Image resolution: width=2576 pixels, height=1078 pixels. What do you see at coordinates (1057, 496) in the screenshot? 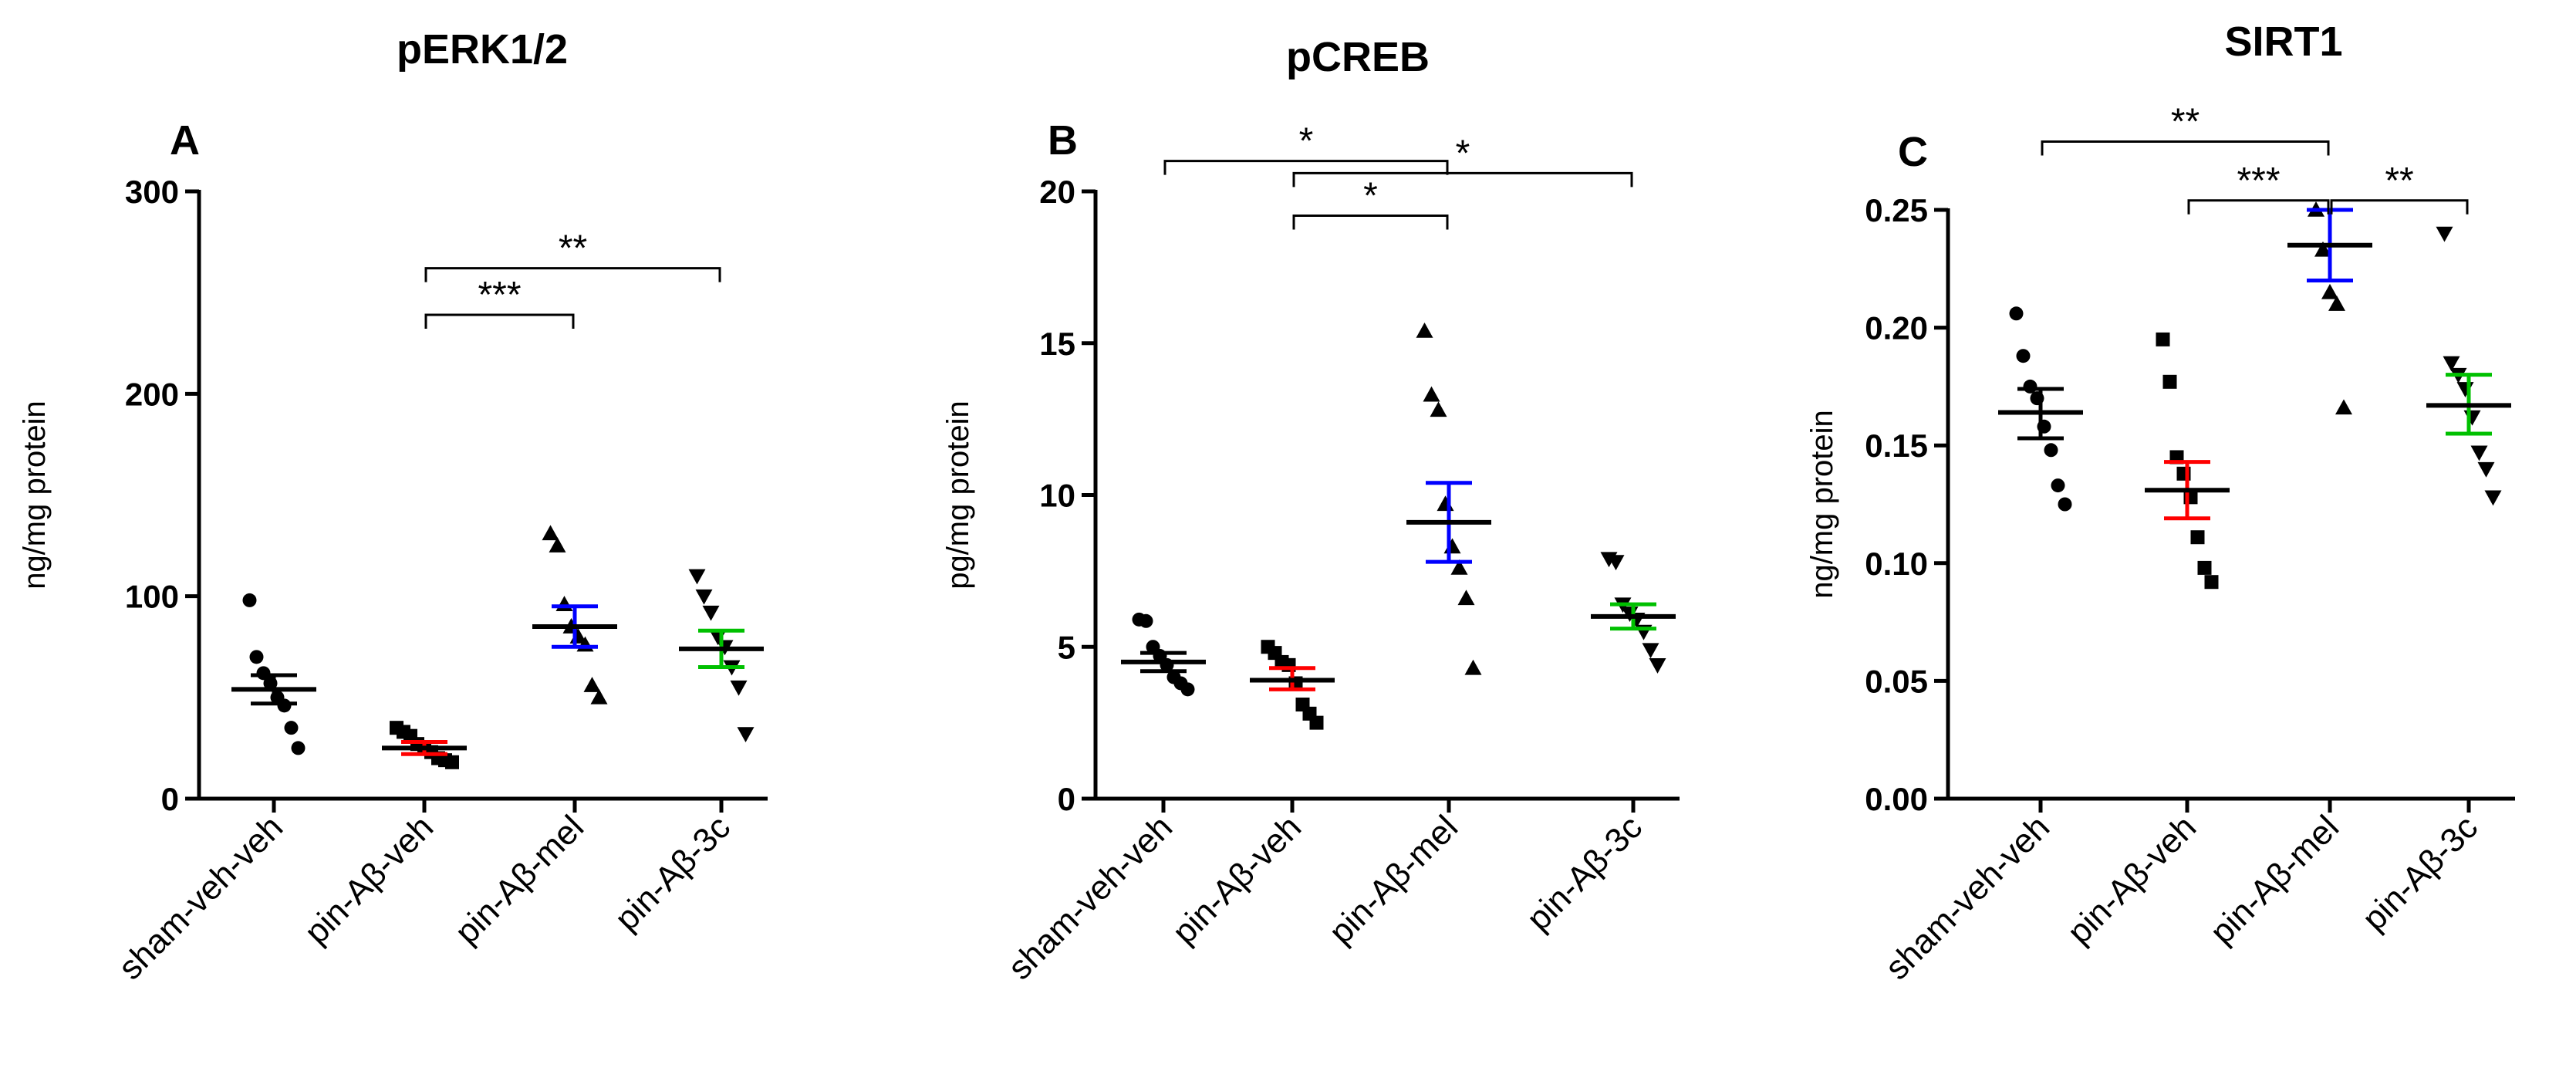
I see `y-tick-label: 10` at bounding box center [1057, 496].